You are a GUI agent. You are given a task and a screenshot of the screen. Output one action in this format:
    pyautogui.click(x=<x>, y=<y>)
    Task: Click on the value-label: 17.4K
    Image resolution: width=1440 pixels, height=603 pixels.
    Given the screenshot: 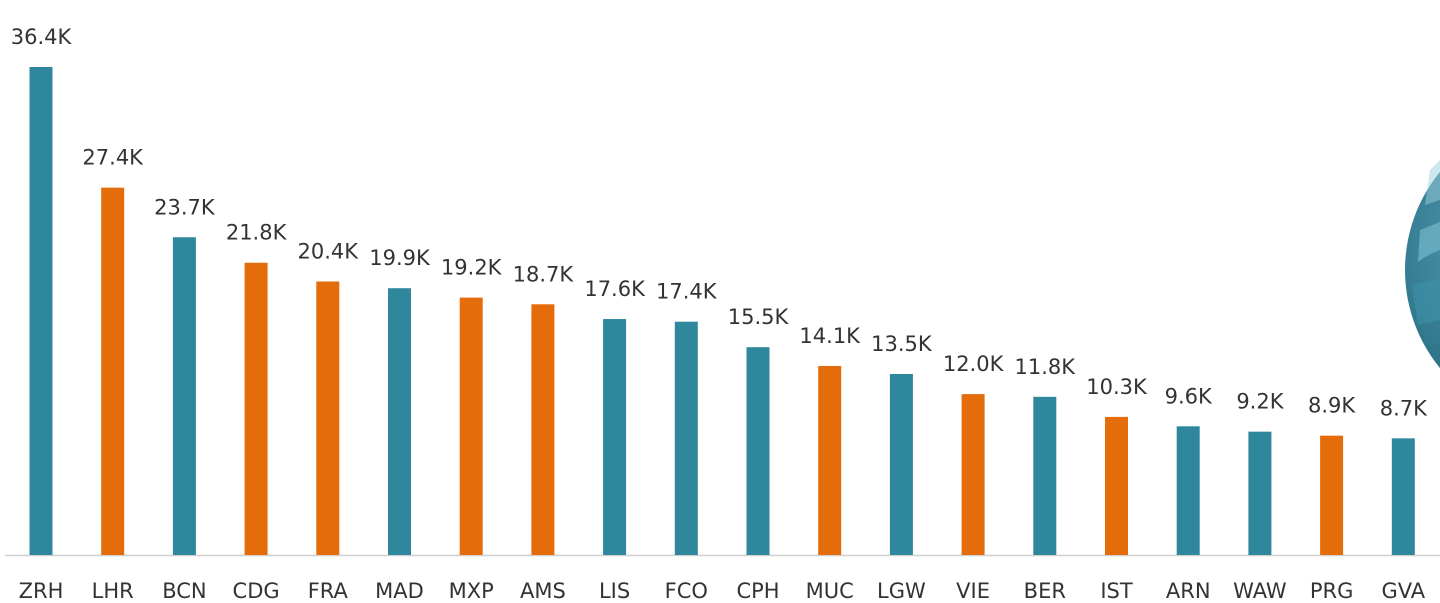 What is the action you would take?
    pyautogui.click(x=687, y=292)
    